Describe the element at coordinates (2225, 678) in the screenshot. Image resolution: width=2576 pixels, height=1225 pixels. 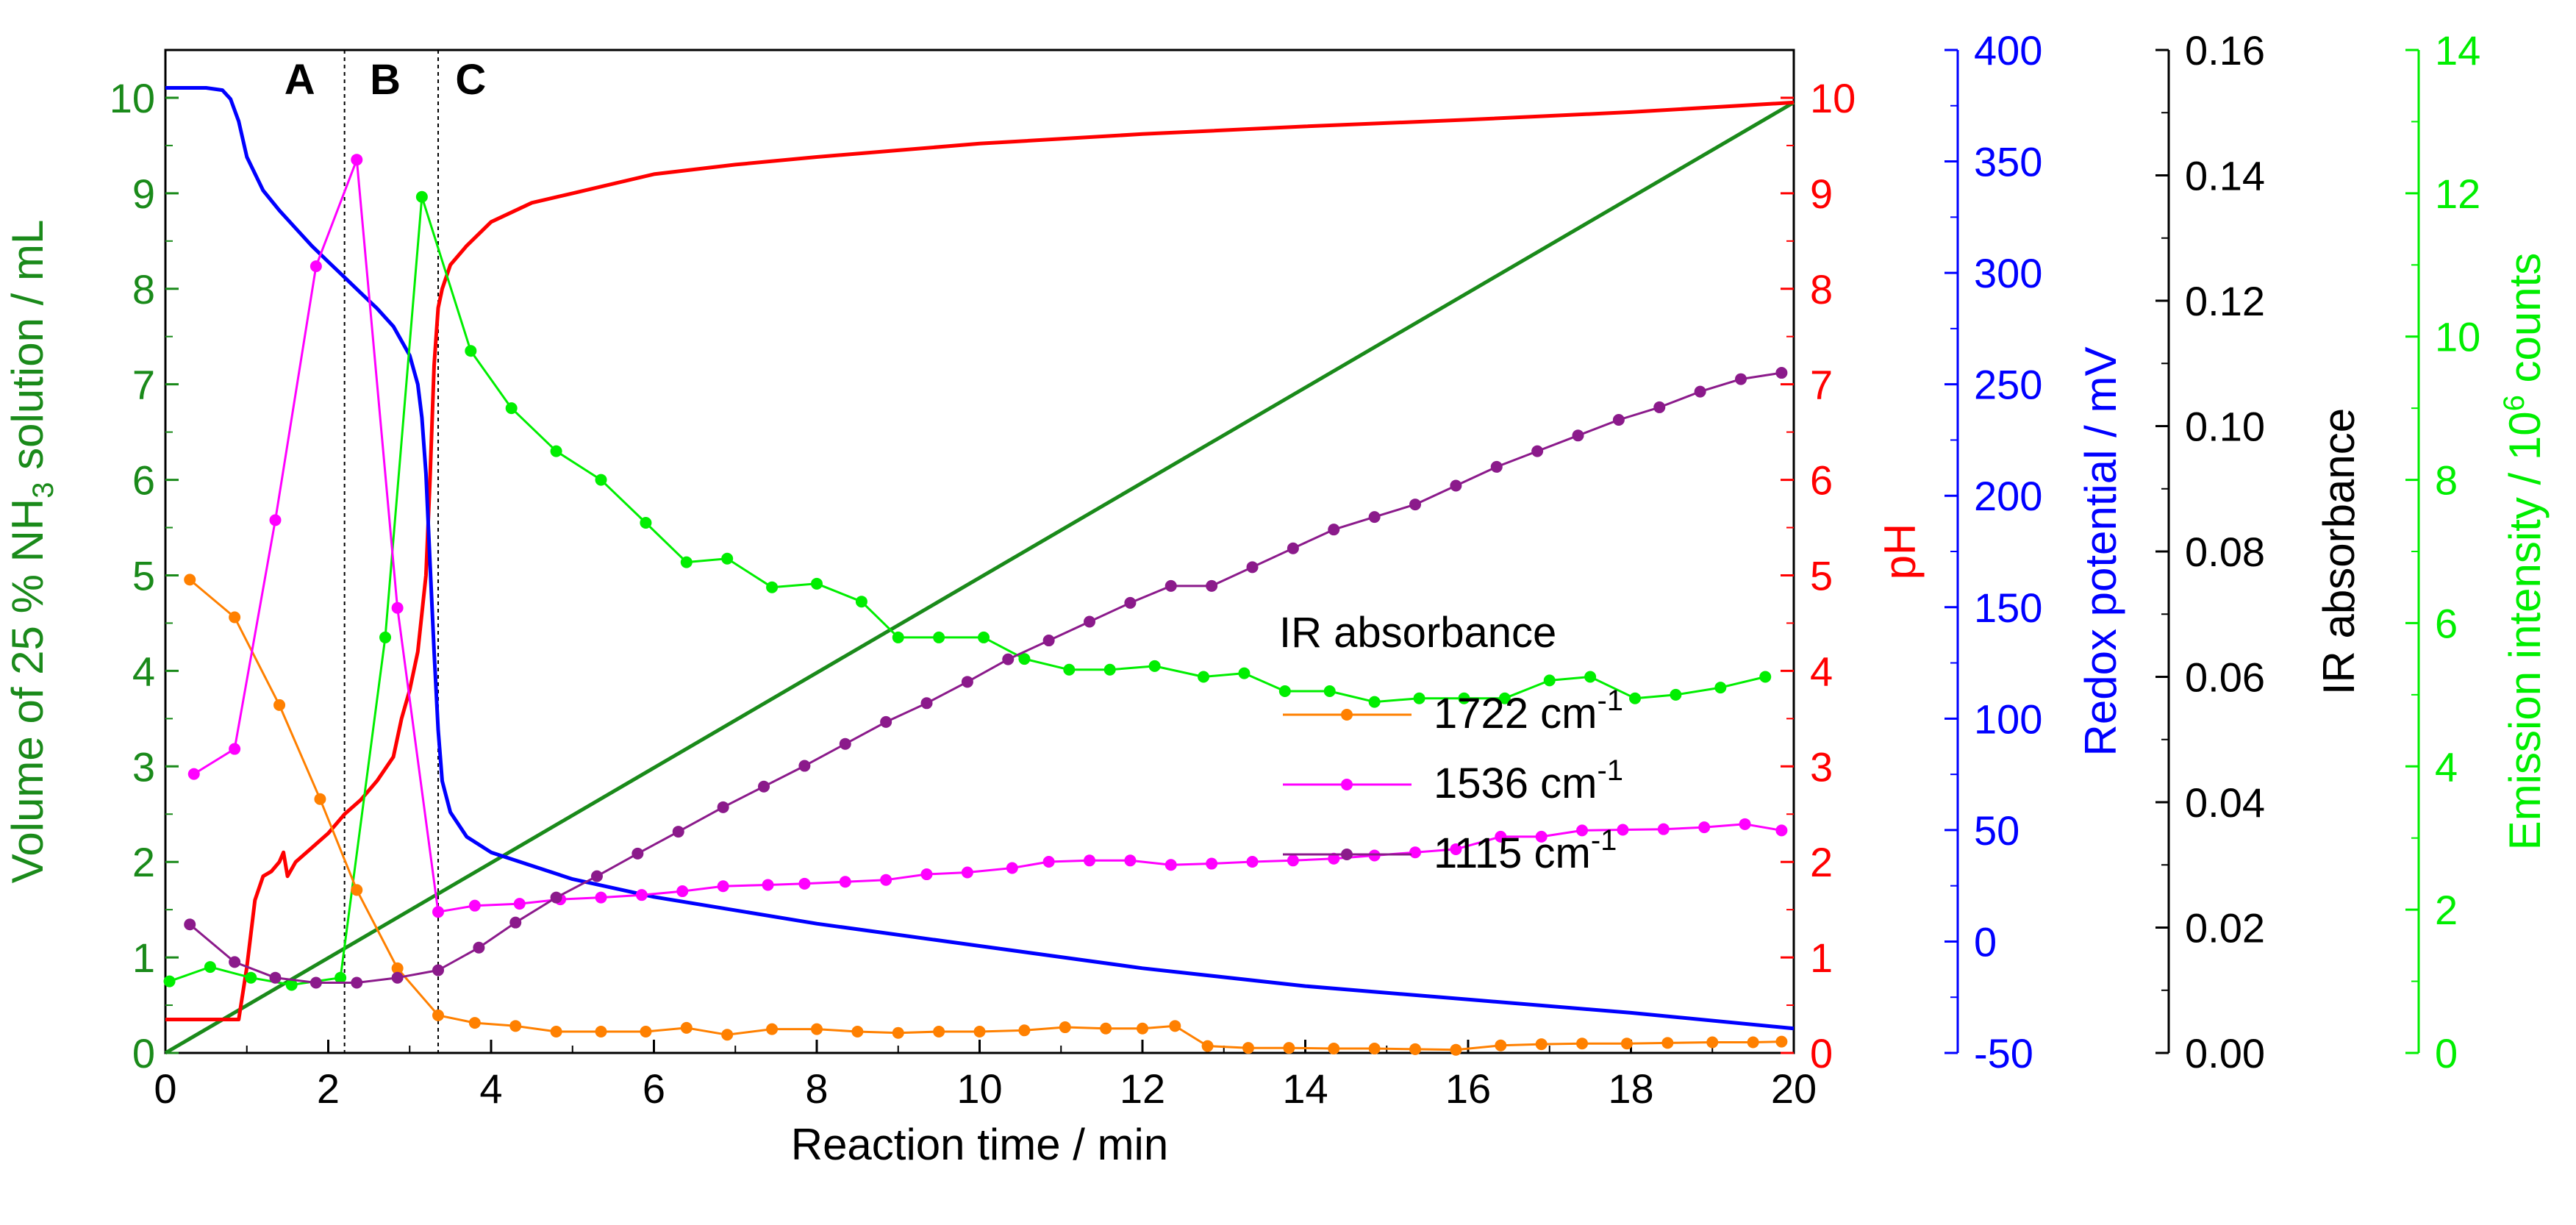
I see `y-tick-label-ir: 0.06` at that location.